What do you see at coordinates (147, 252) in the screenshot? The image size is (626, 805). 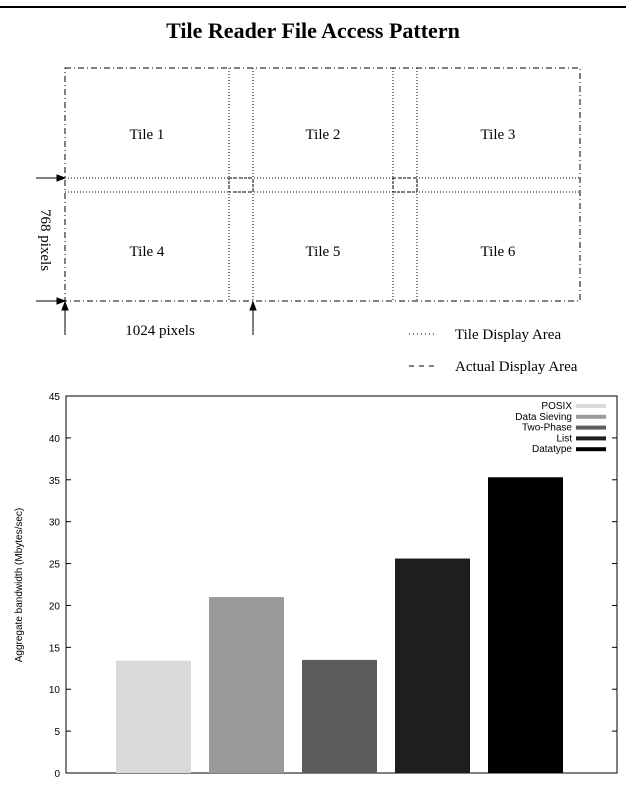 I see `tile-label-4: Tile 4` at bounding box center [147, 252].